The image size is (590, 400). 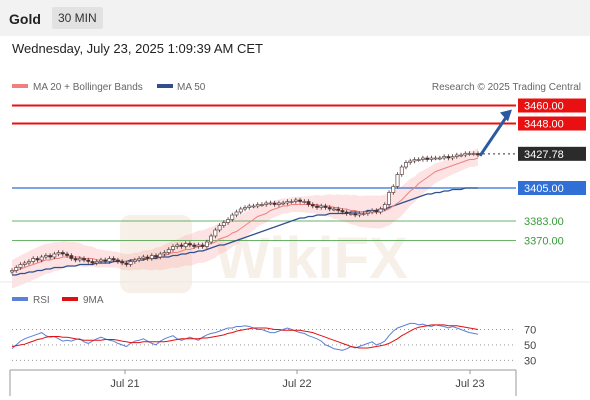 I want to click on level-badge-3405.00, so click(x=552, y=188).